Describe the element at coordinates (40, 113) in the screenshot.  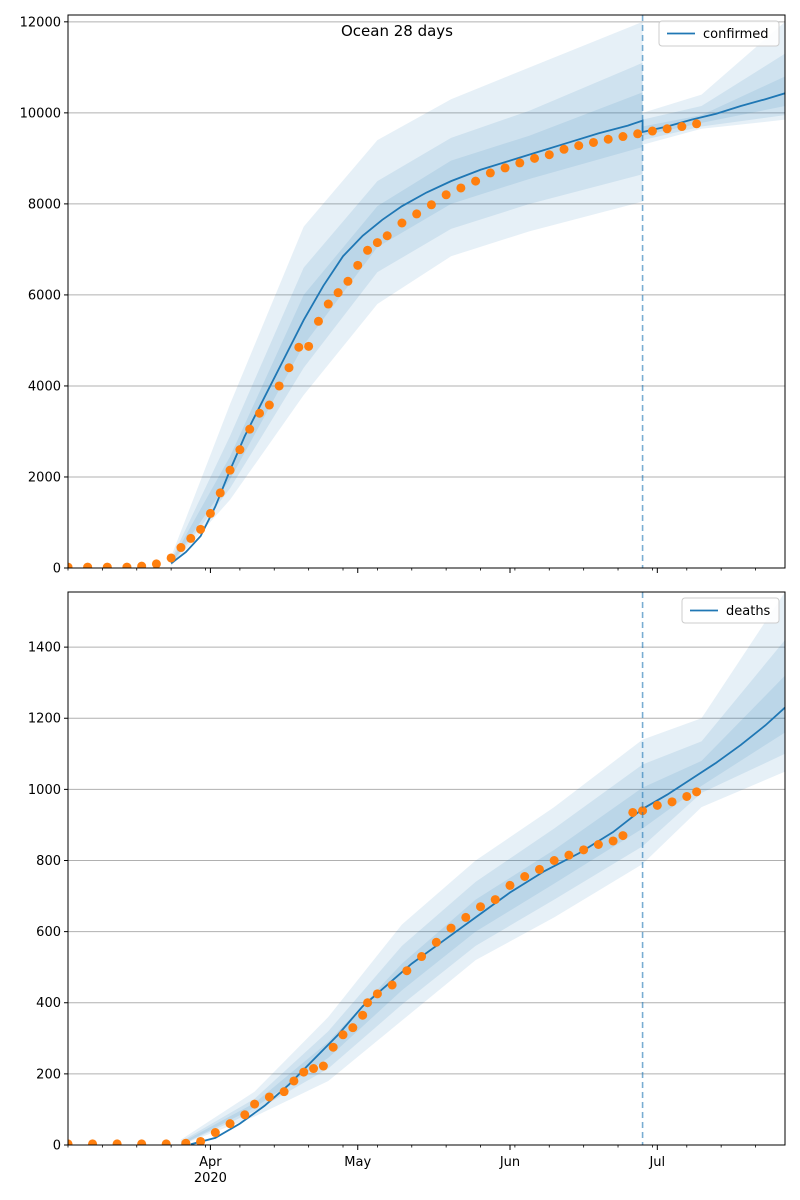
I see `confirmed-y-tick-label: 10000` at that location.